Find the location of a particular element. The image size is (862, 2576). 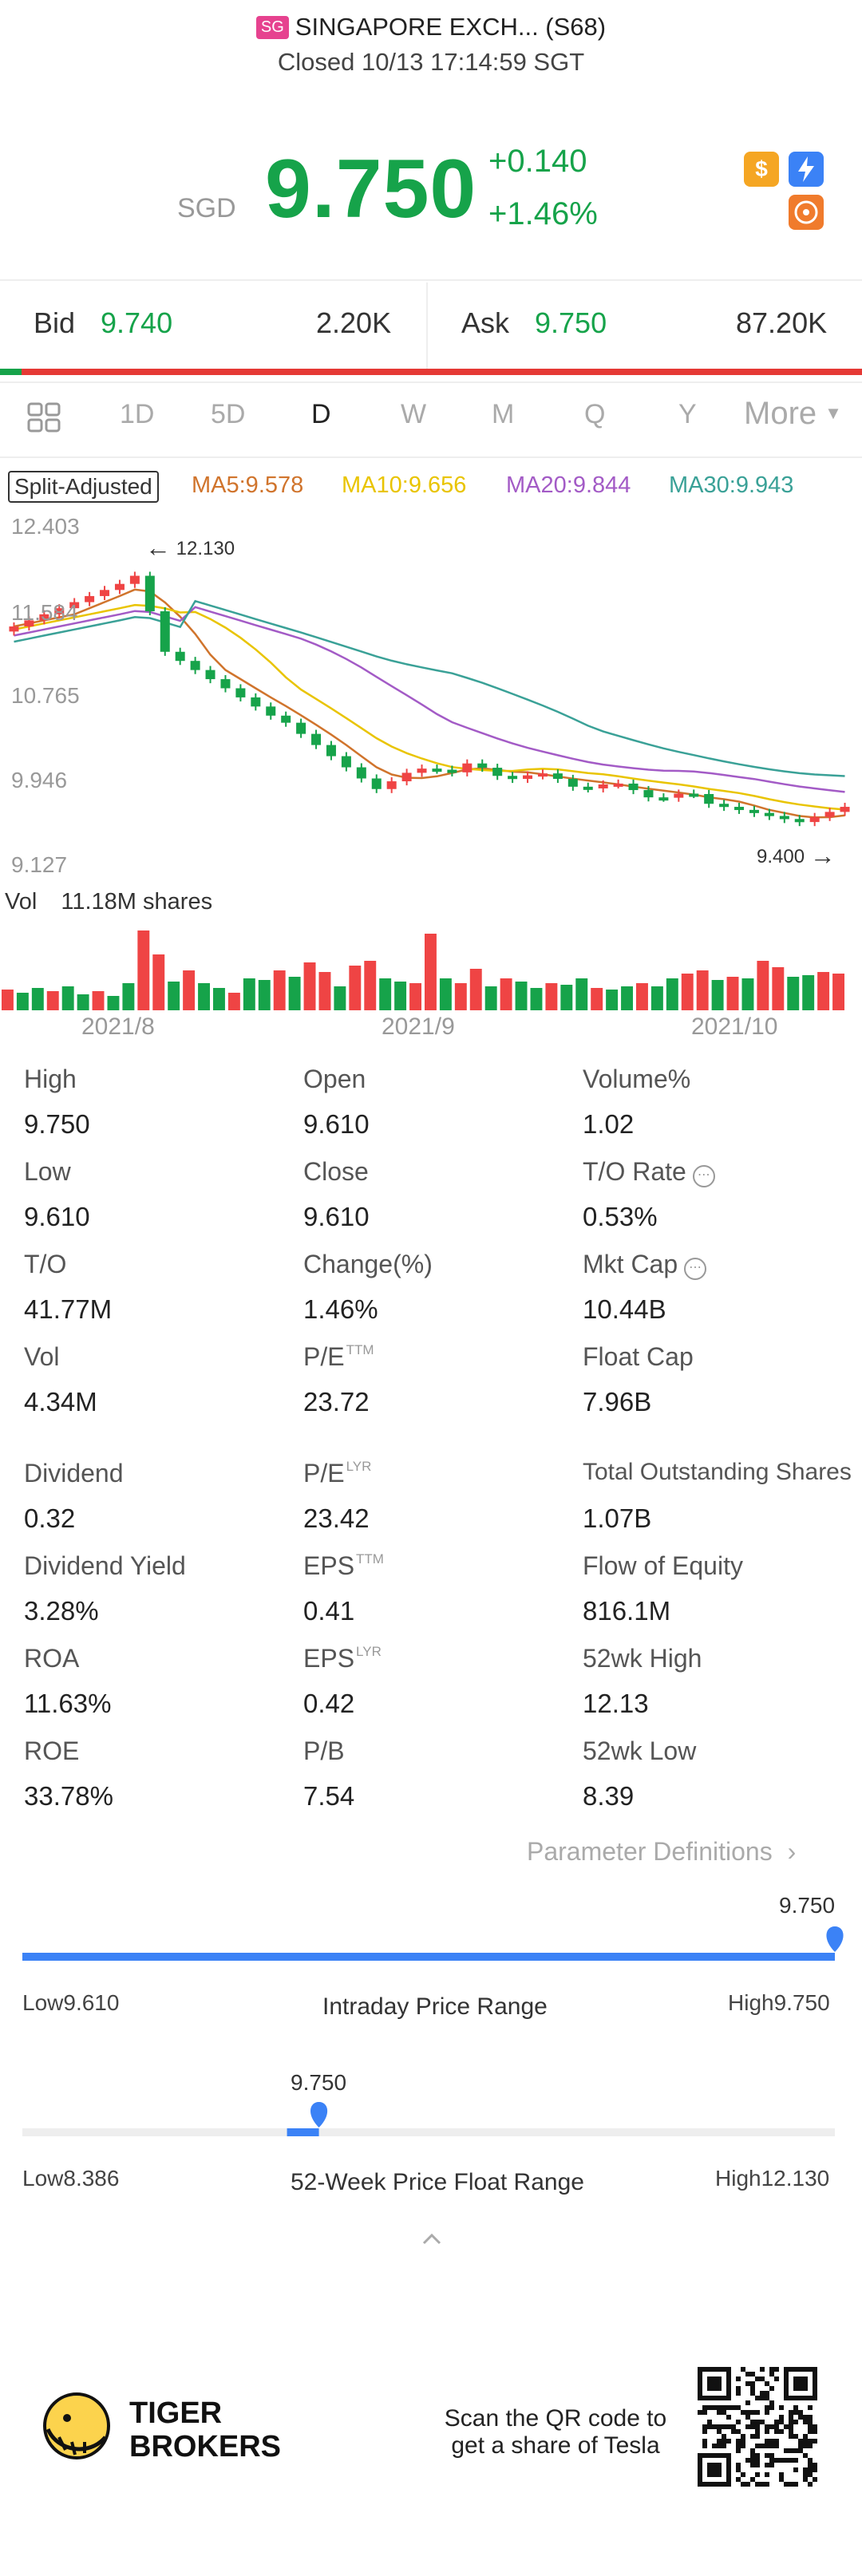

tab-1d: 1D is located at coordinates (137, 414).